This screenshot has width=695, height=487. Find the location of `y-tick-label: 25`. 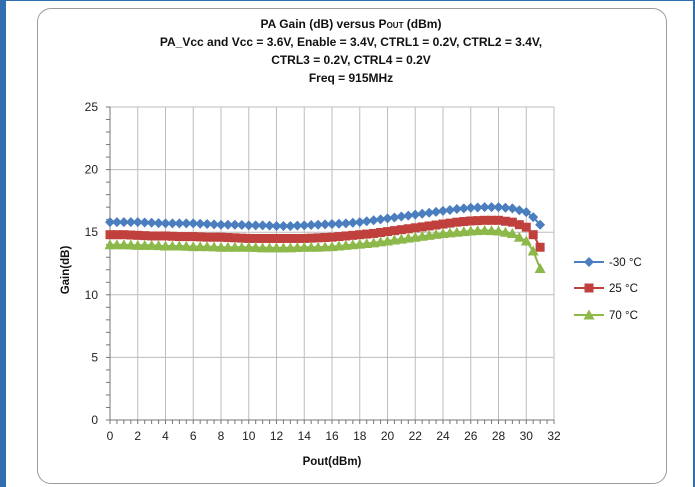

y-tick-label: 25 is located at coordinates (92, 107).